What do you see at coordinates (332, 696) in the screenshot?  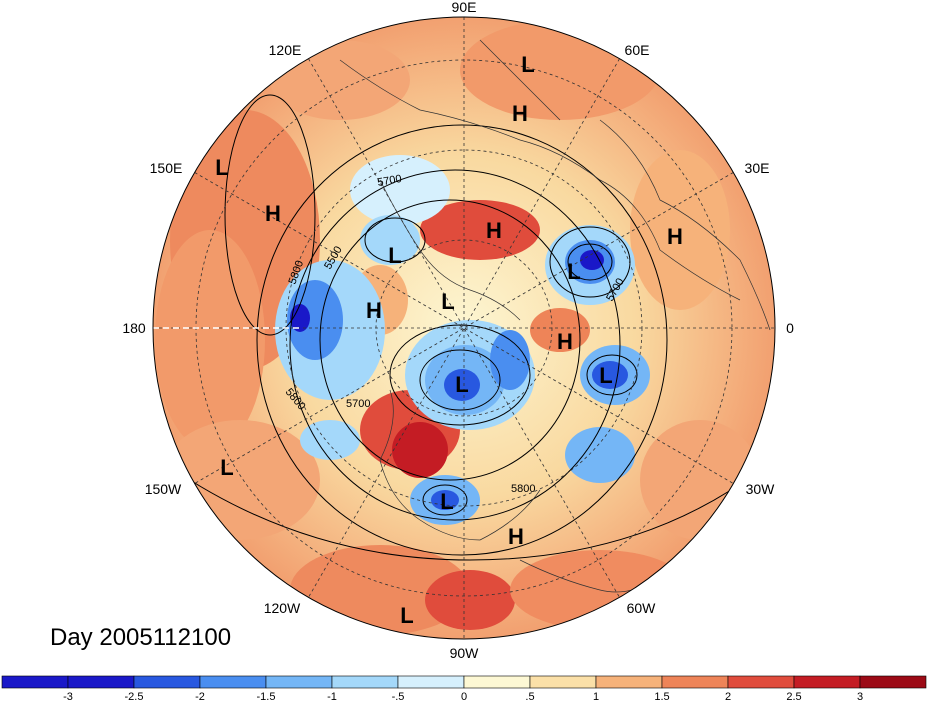 I see `colorbar-tick-label: -1` at bounding box center [332, 696].